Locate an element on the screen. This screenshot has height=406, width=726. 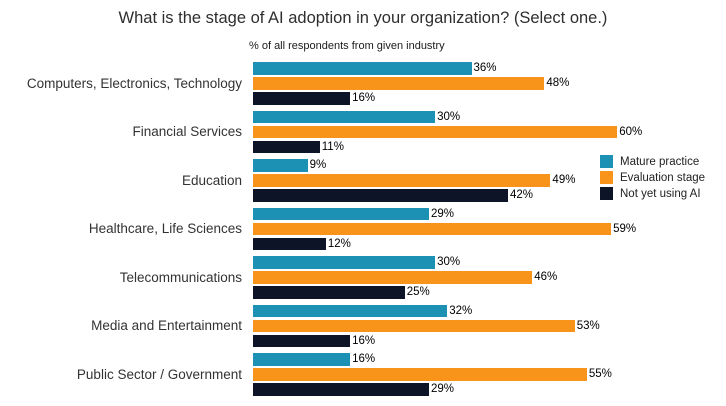
value-label: 59% is located at coordinates (625, 228).